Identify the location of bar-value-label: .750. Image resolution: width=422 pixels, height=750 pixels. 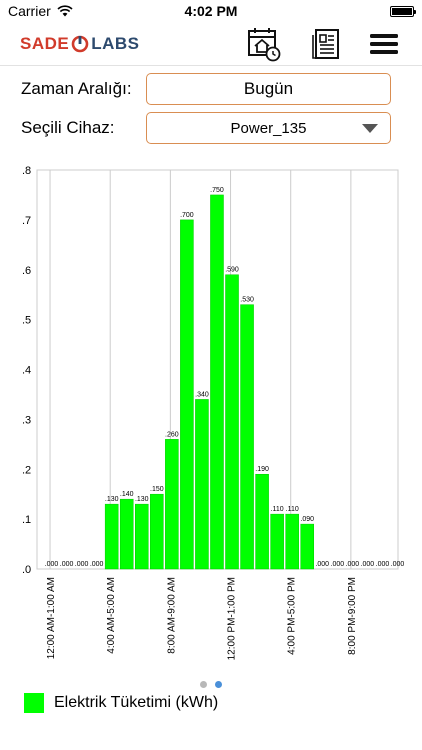
(217, 190).